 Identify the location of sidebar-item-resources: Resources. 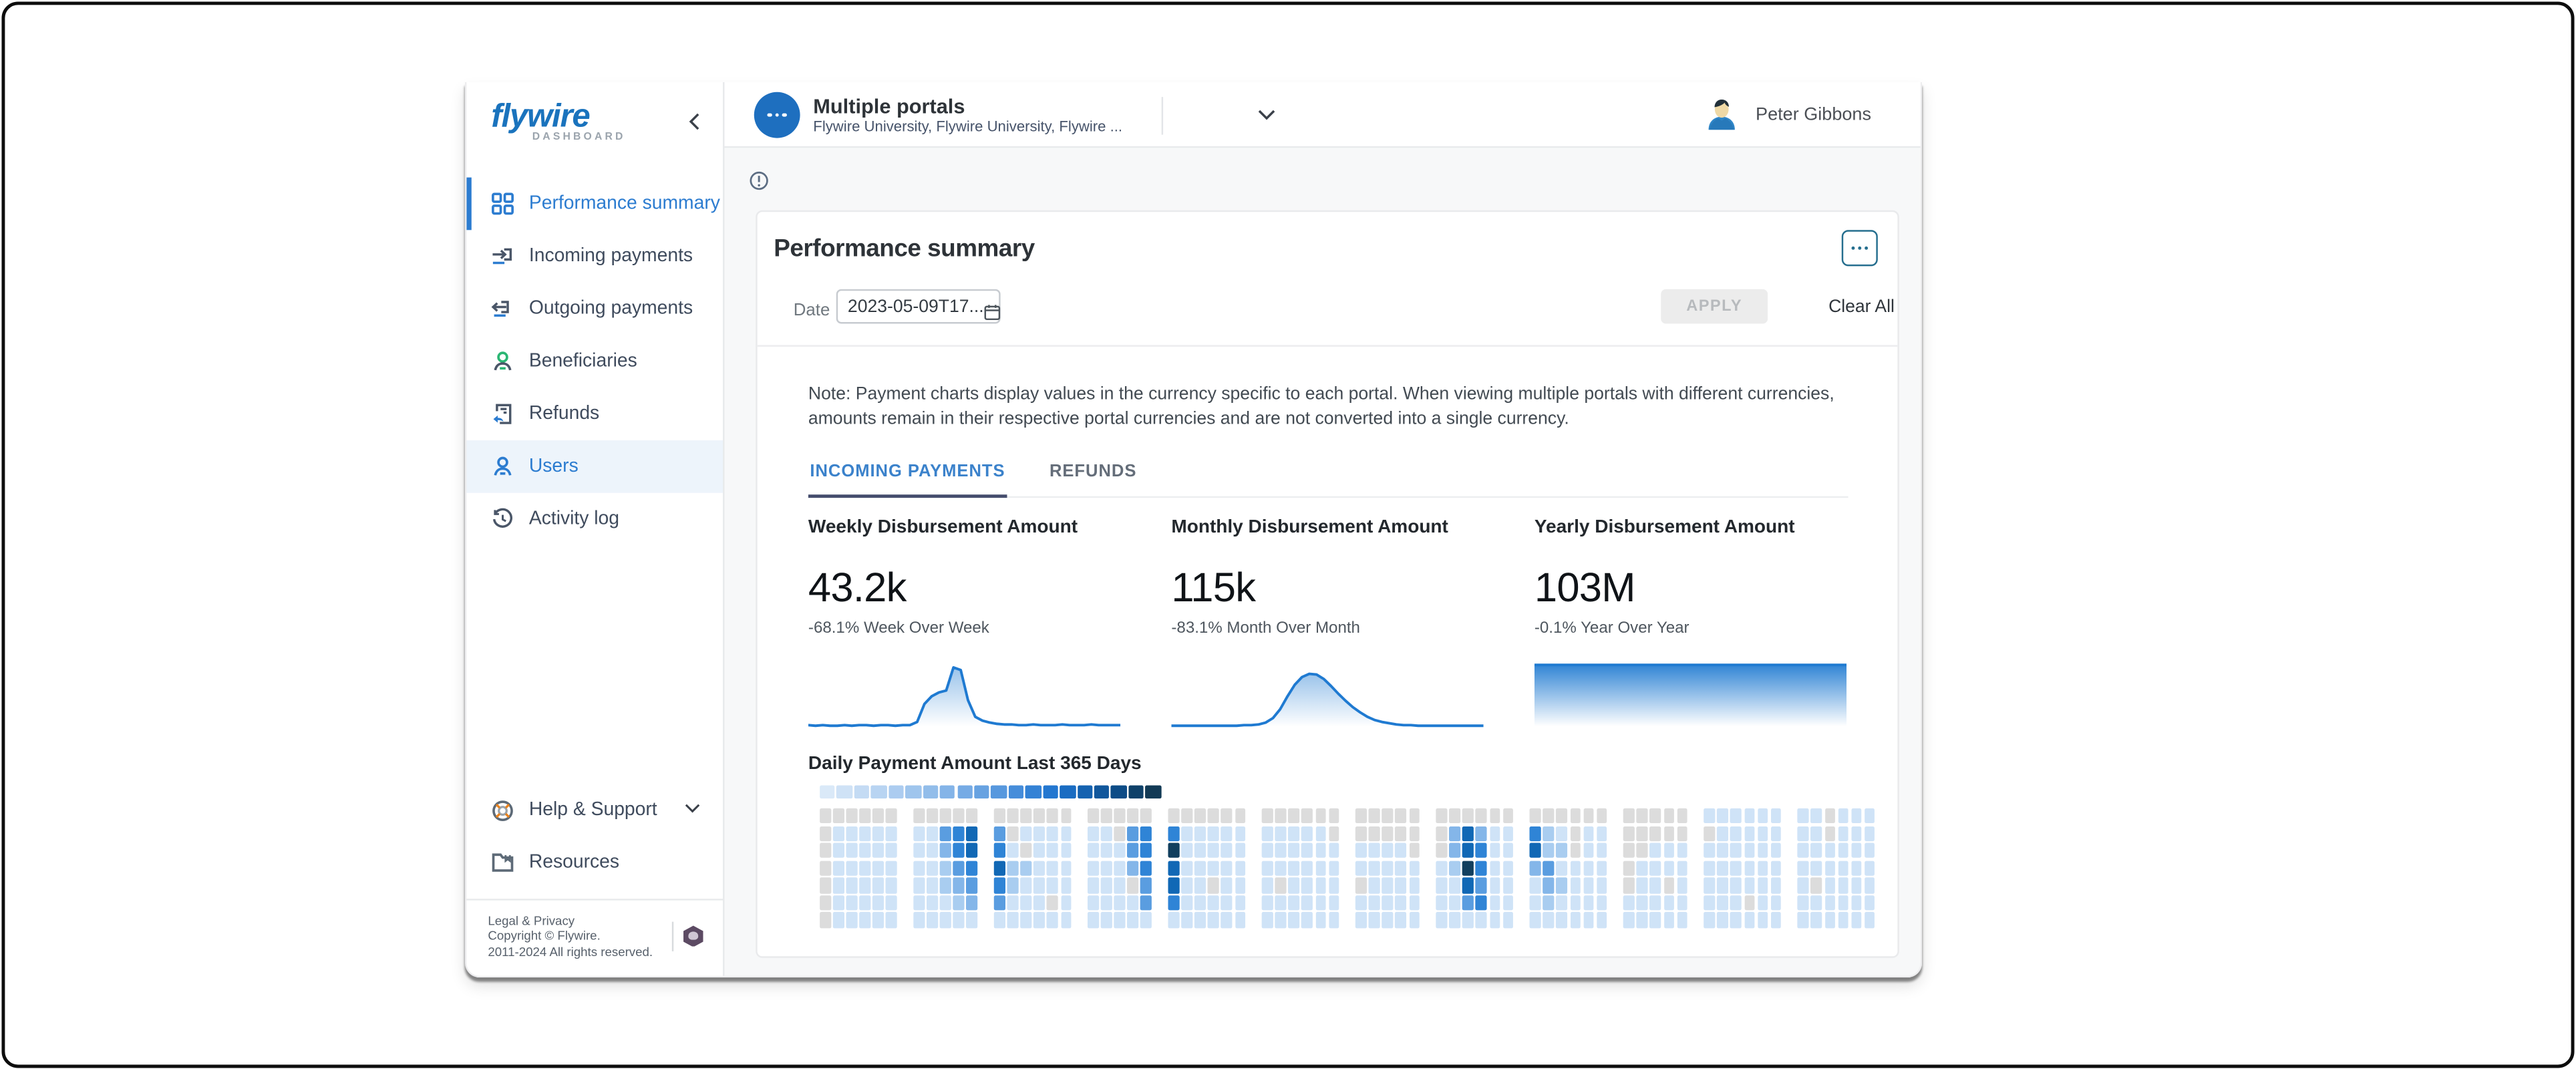
(594, 862).